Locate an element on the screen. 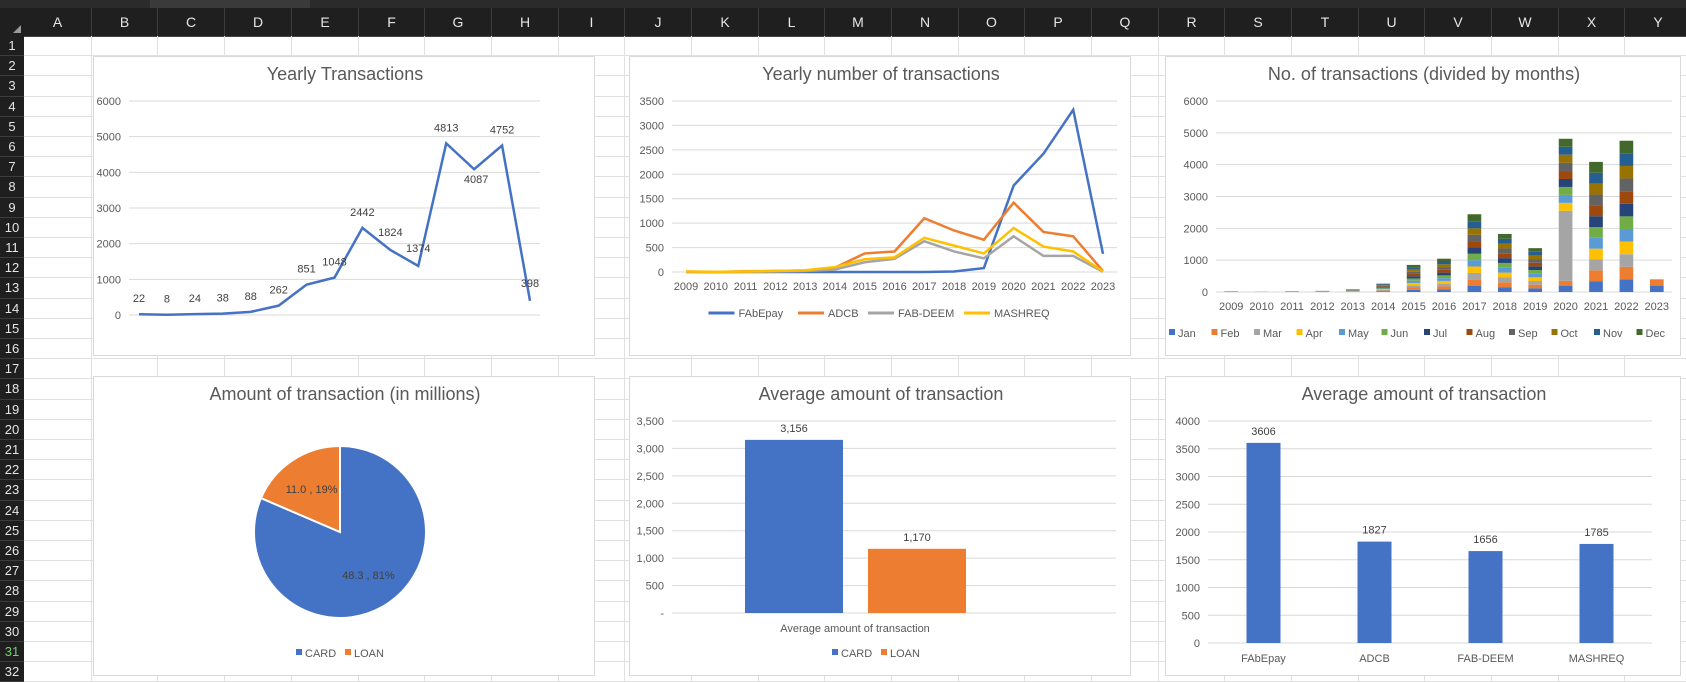  row-header-11: 11 is located at coordinates (12, 248).